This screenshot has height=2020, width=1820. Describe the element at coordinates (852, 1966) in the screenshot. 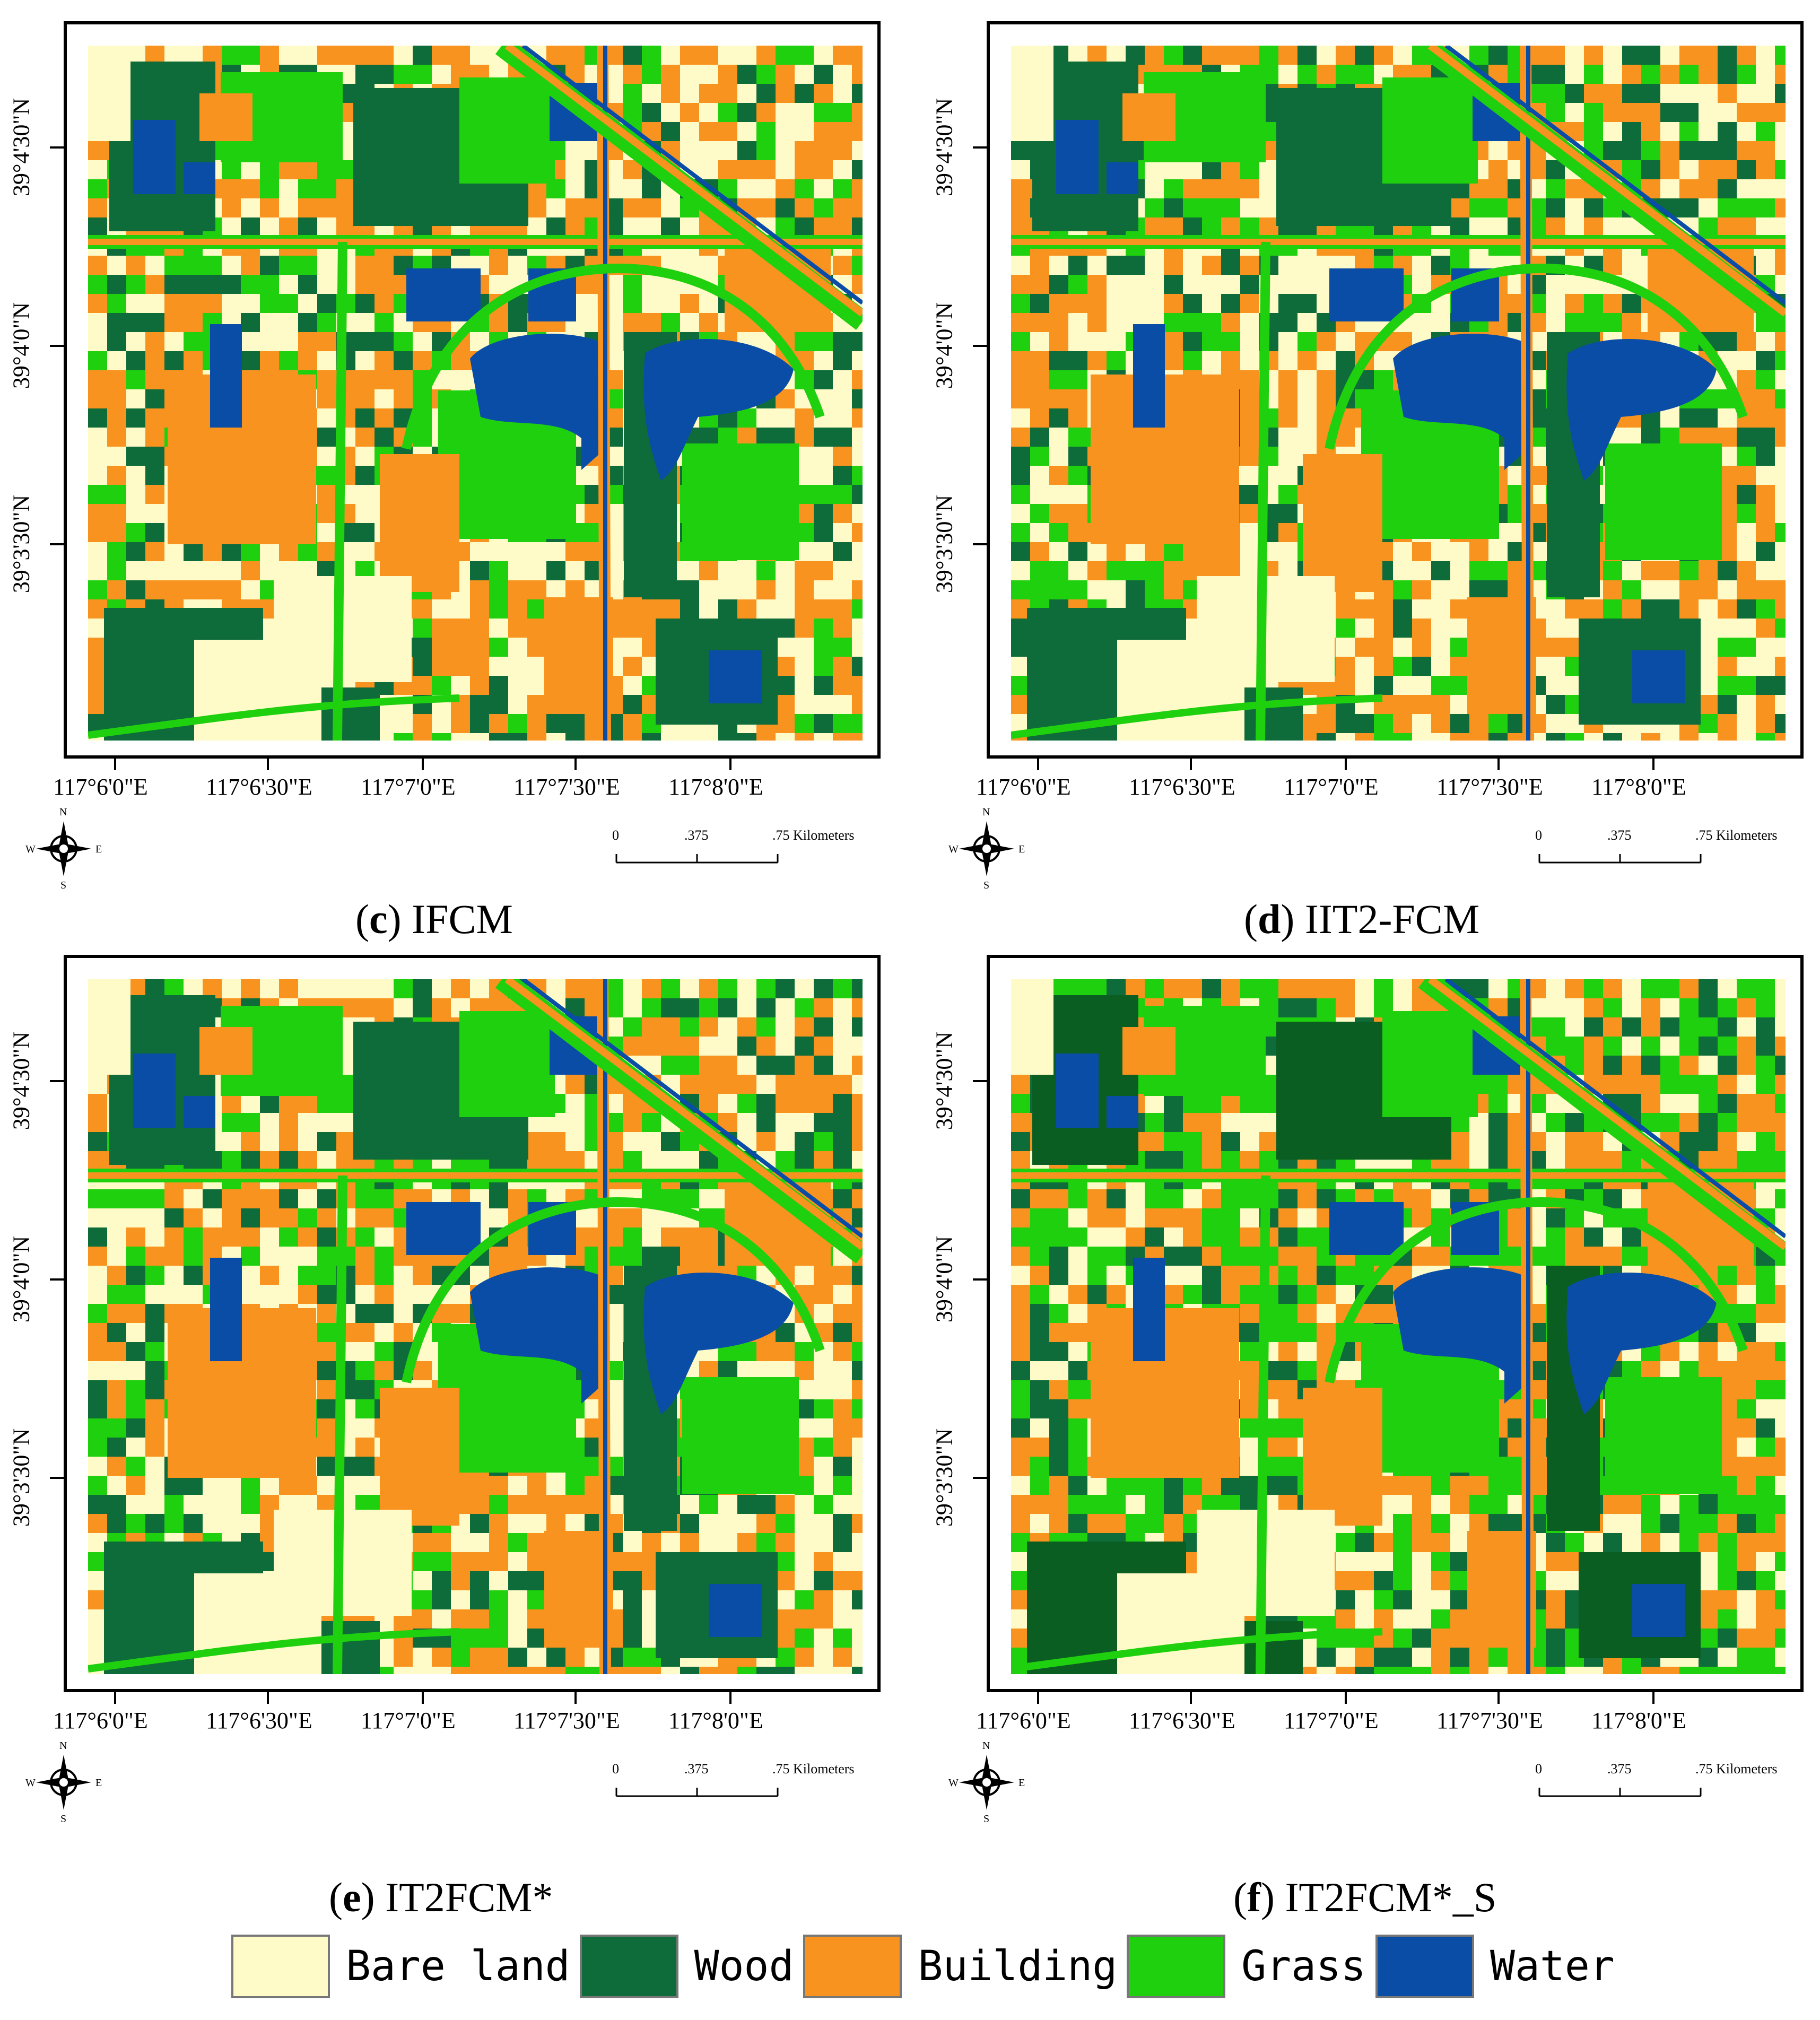

I see `legend-swatch-building` at that location.